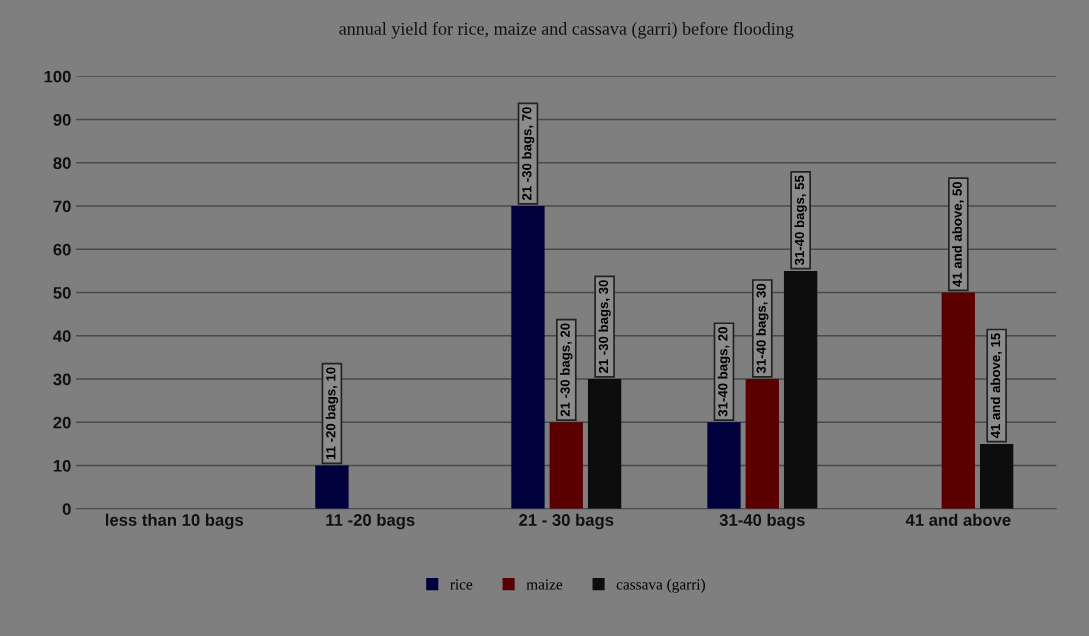 This screenshot has height=636, width=1089. What do you see at coordinates (66, 509) in the screenshot?
I see `y-tick-label: 0` at bounding box center [66, 509].